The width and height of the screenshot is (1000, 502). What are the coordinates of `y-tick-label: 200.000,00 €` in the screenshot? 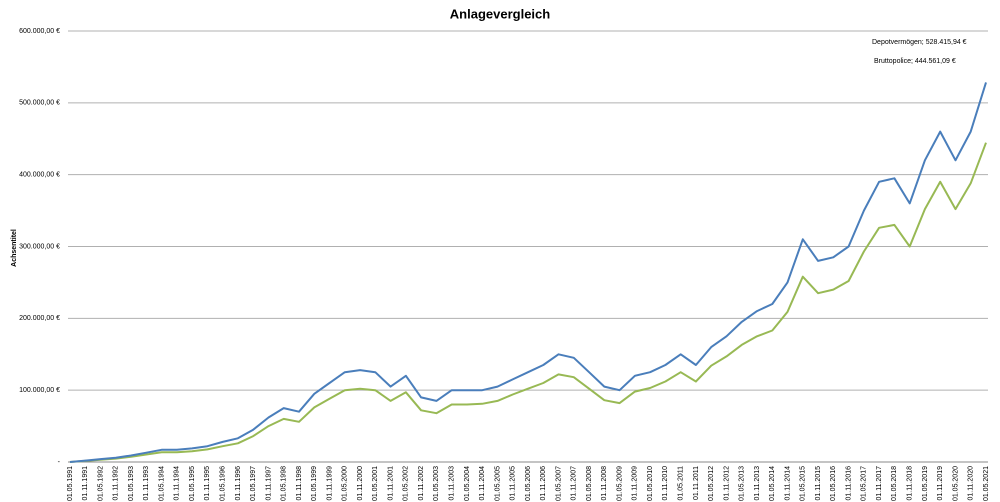 It's located at (39, 318).